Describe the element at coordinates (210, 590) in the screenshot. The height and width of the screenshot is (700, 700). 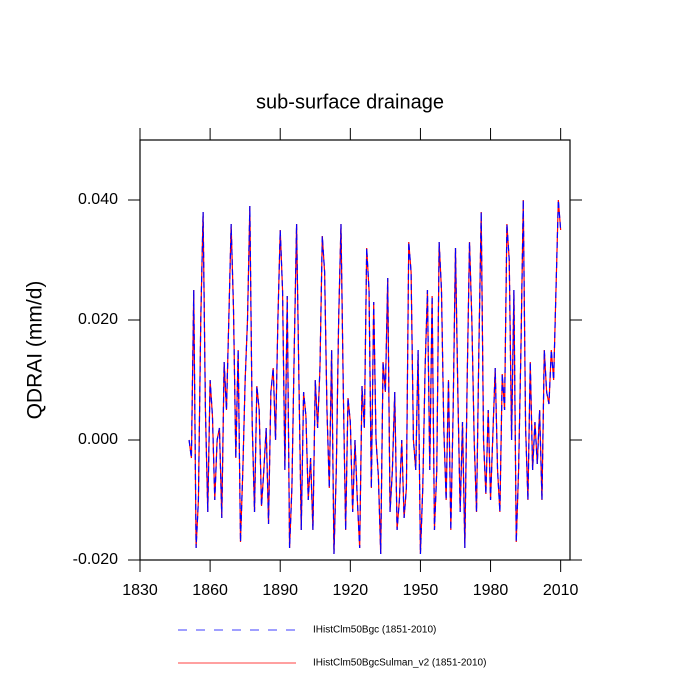
I see `x-tick-label: 1860` at that location.